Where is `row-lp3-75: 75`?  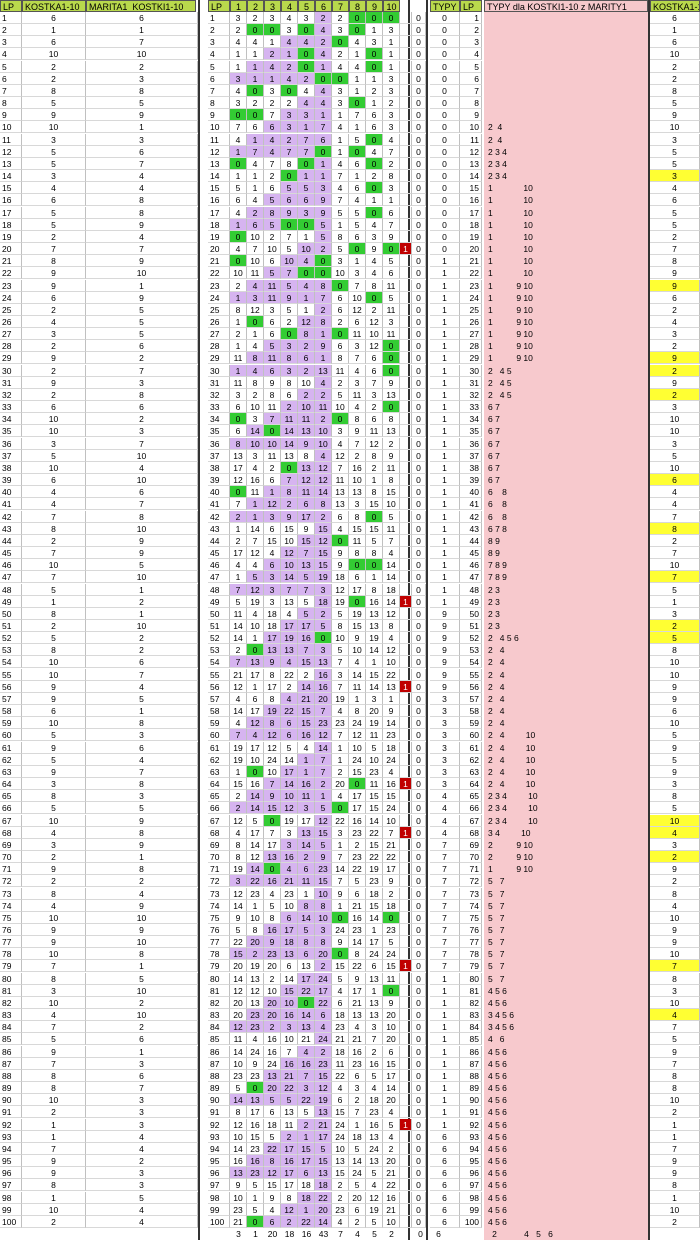 row-lp3-75: 75 is located at coordinates (471, 917).